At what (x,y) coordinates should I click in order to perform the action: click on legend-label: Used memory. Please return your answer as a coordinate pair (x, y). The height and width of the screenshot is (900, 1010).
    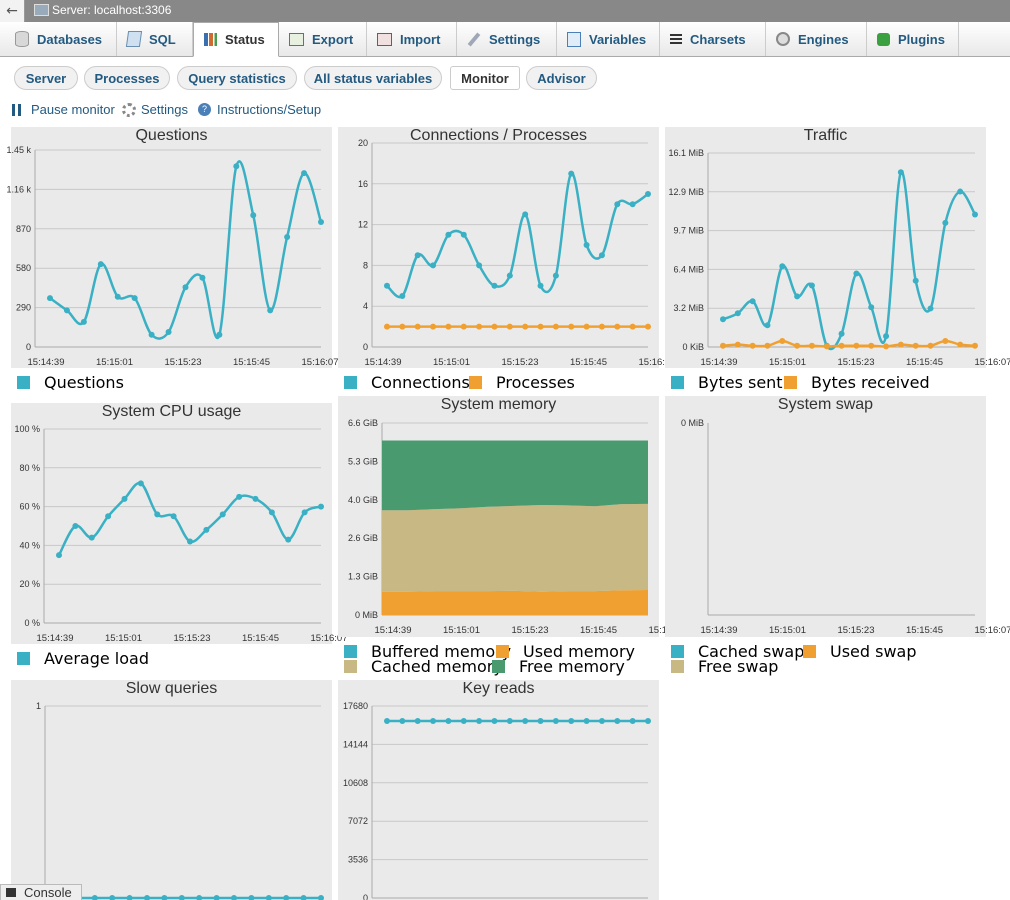
    Looking at the image, I should click on (579, 651).